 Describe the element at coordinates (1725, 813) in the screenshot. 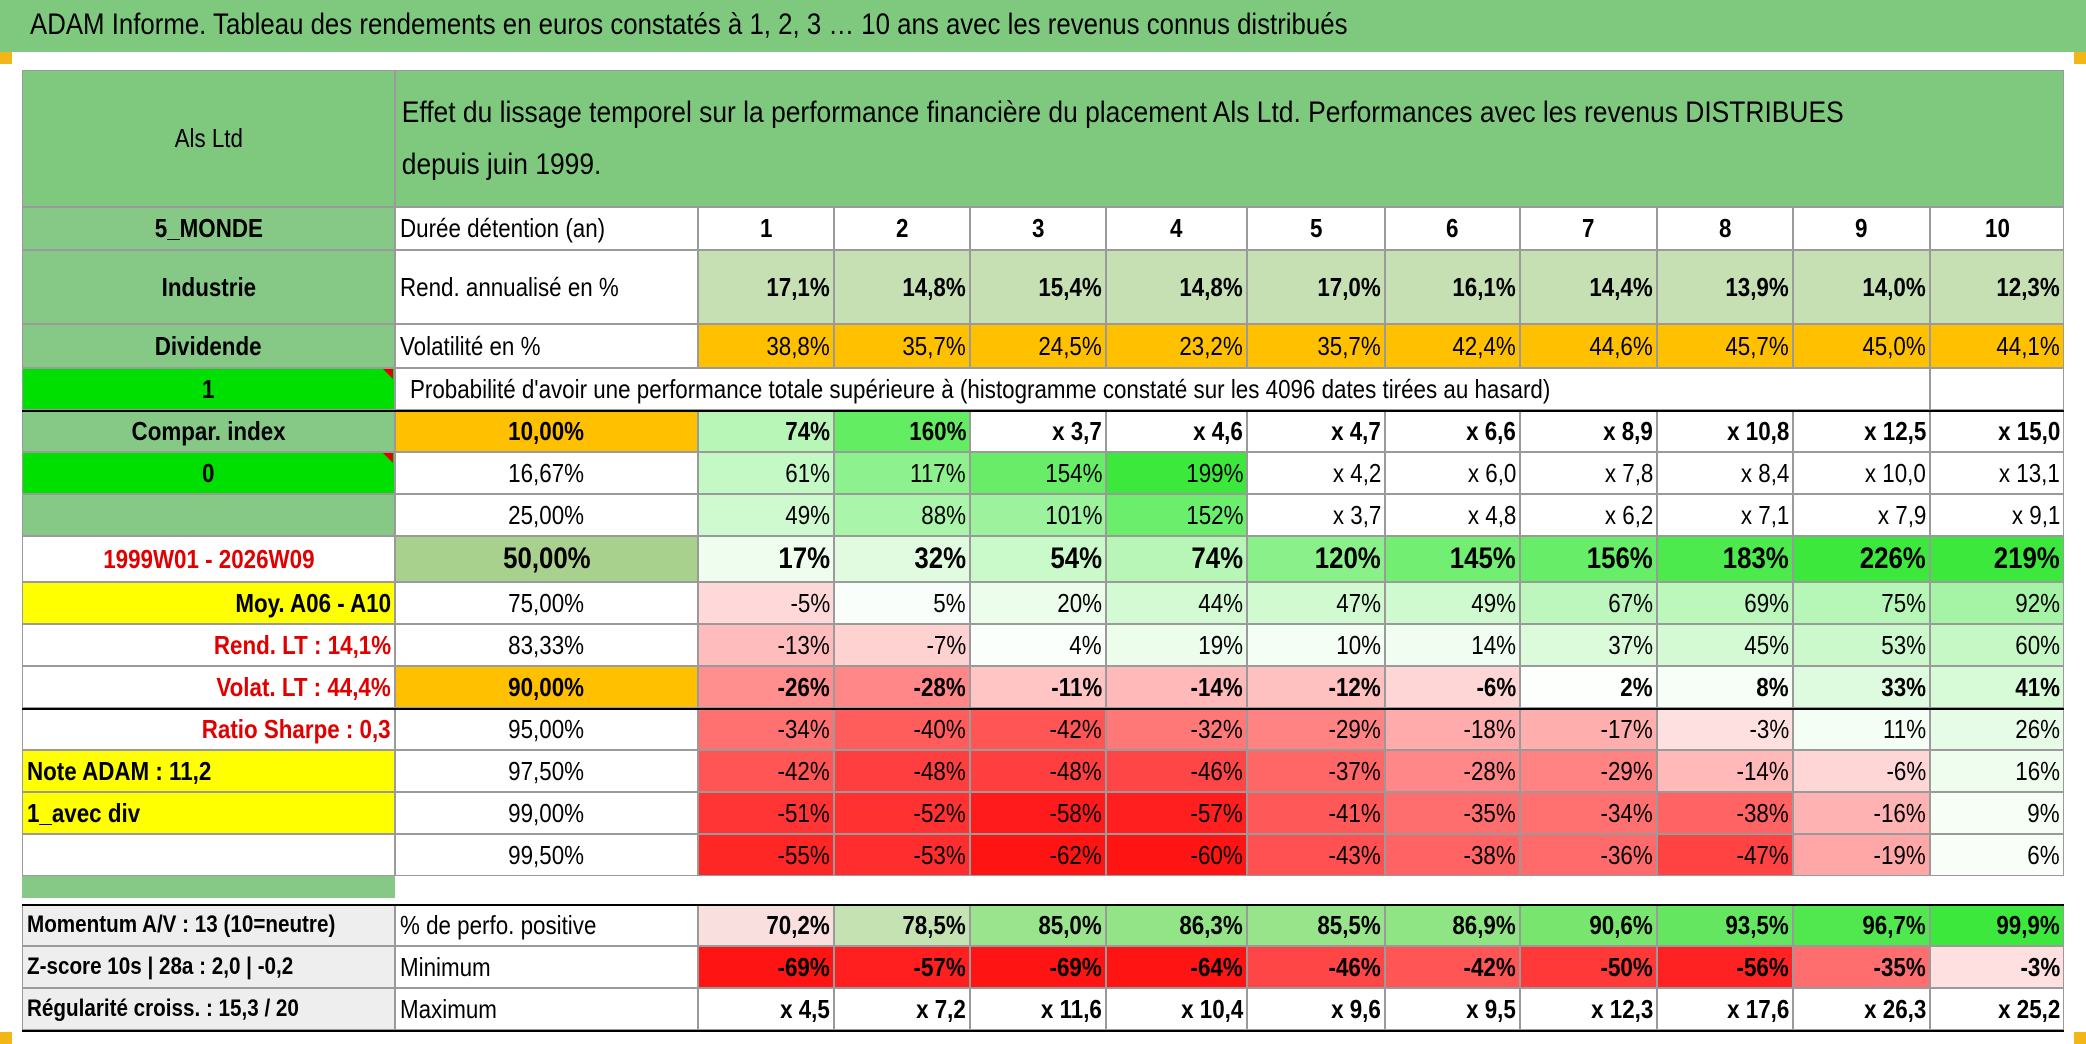

I see `percentile-10-year-8: -38%` at that location.